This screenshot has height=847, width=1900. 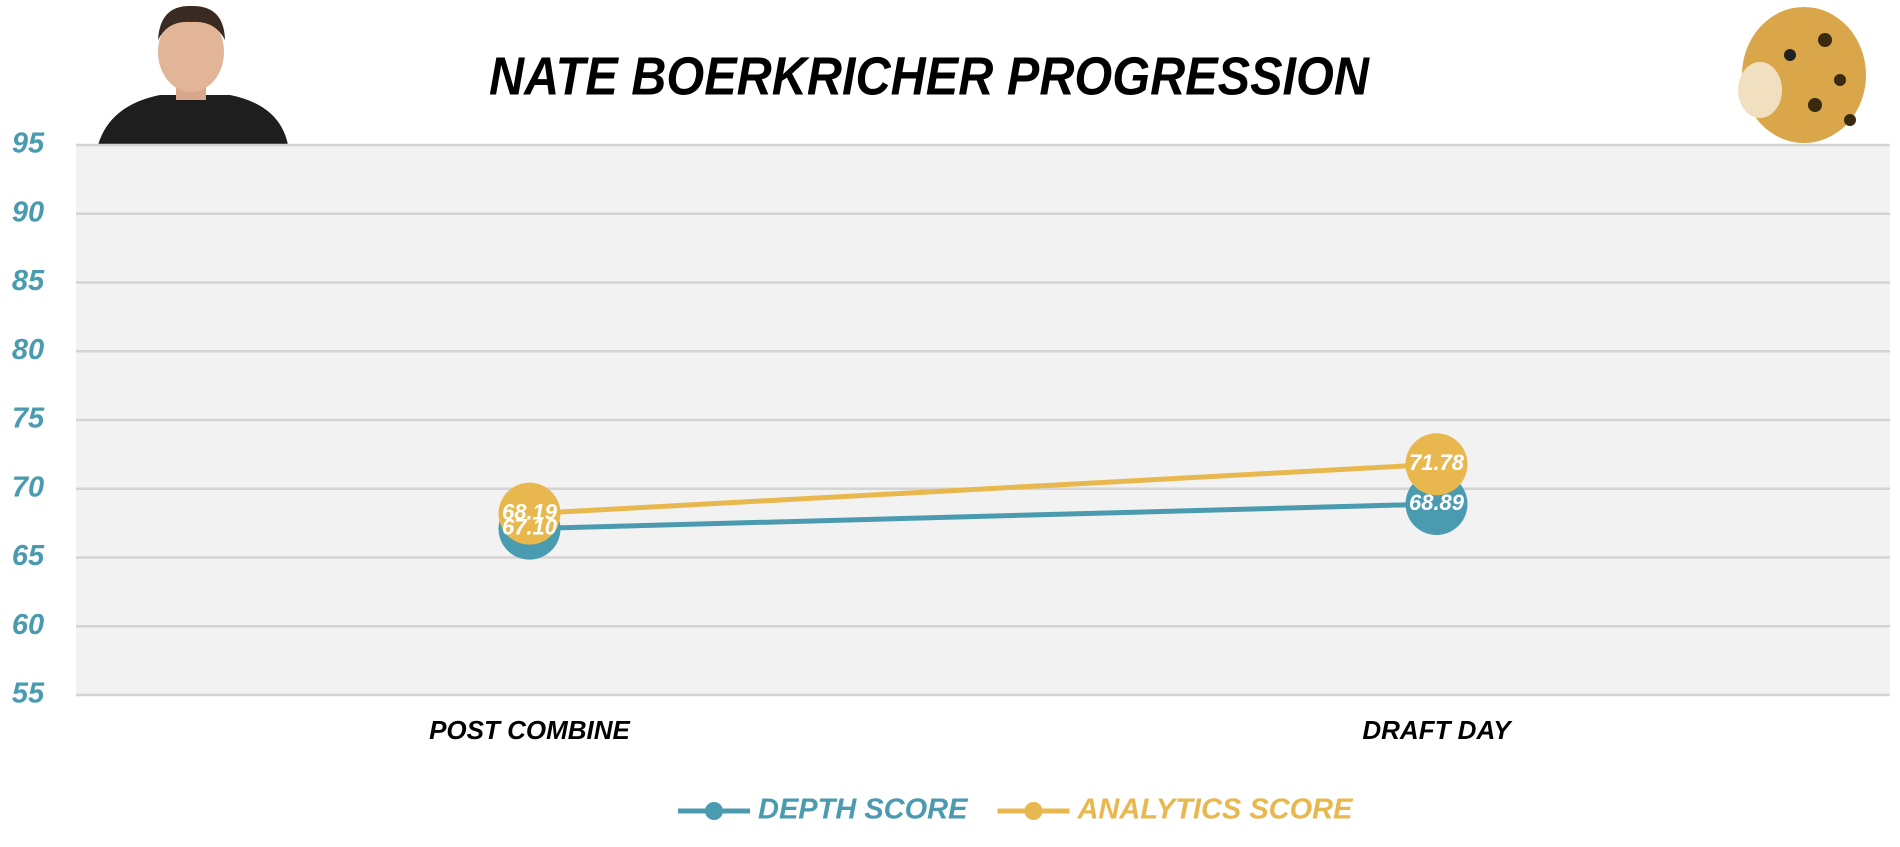 What do you see at coordinates (1437, 730) in the screenshot?
I see `x-tick-label: DRAFT DAY` at bounding box center [1437, 730].